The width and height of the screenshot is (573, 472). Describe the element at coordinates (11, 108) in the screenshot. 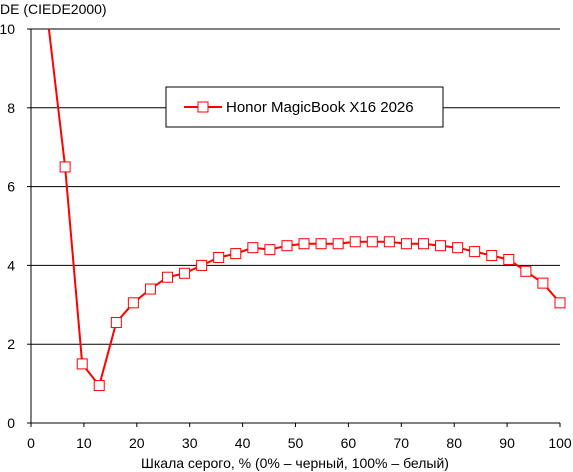

I see `y-tick-label: 8` at that location.